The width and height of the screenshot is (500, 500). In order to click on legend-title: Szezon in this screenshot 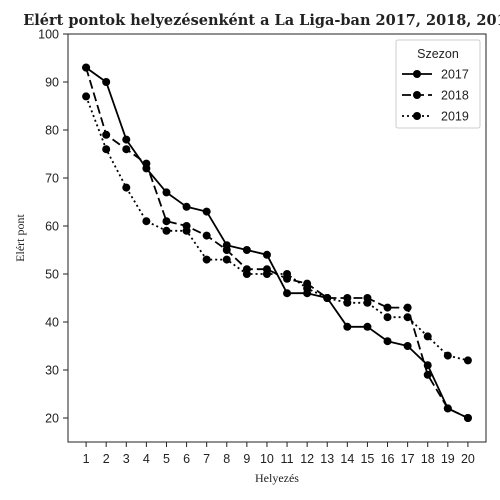, I will do `click(438, 54)`.